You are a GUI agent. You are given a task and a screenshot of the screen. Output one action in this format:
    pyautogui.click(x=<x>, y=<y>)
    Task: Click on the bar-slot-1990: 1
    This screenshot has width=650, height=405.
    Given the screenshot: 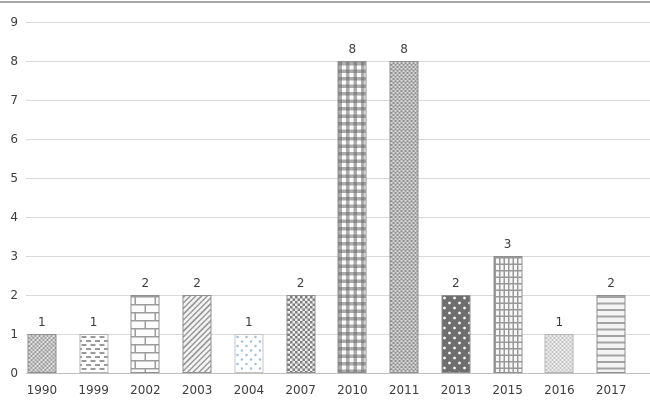 What is the action you would take?
    pyautogui.click(x=42, y=186)
    